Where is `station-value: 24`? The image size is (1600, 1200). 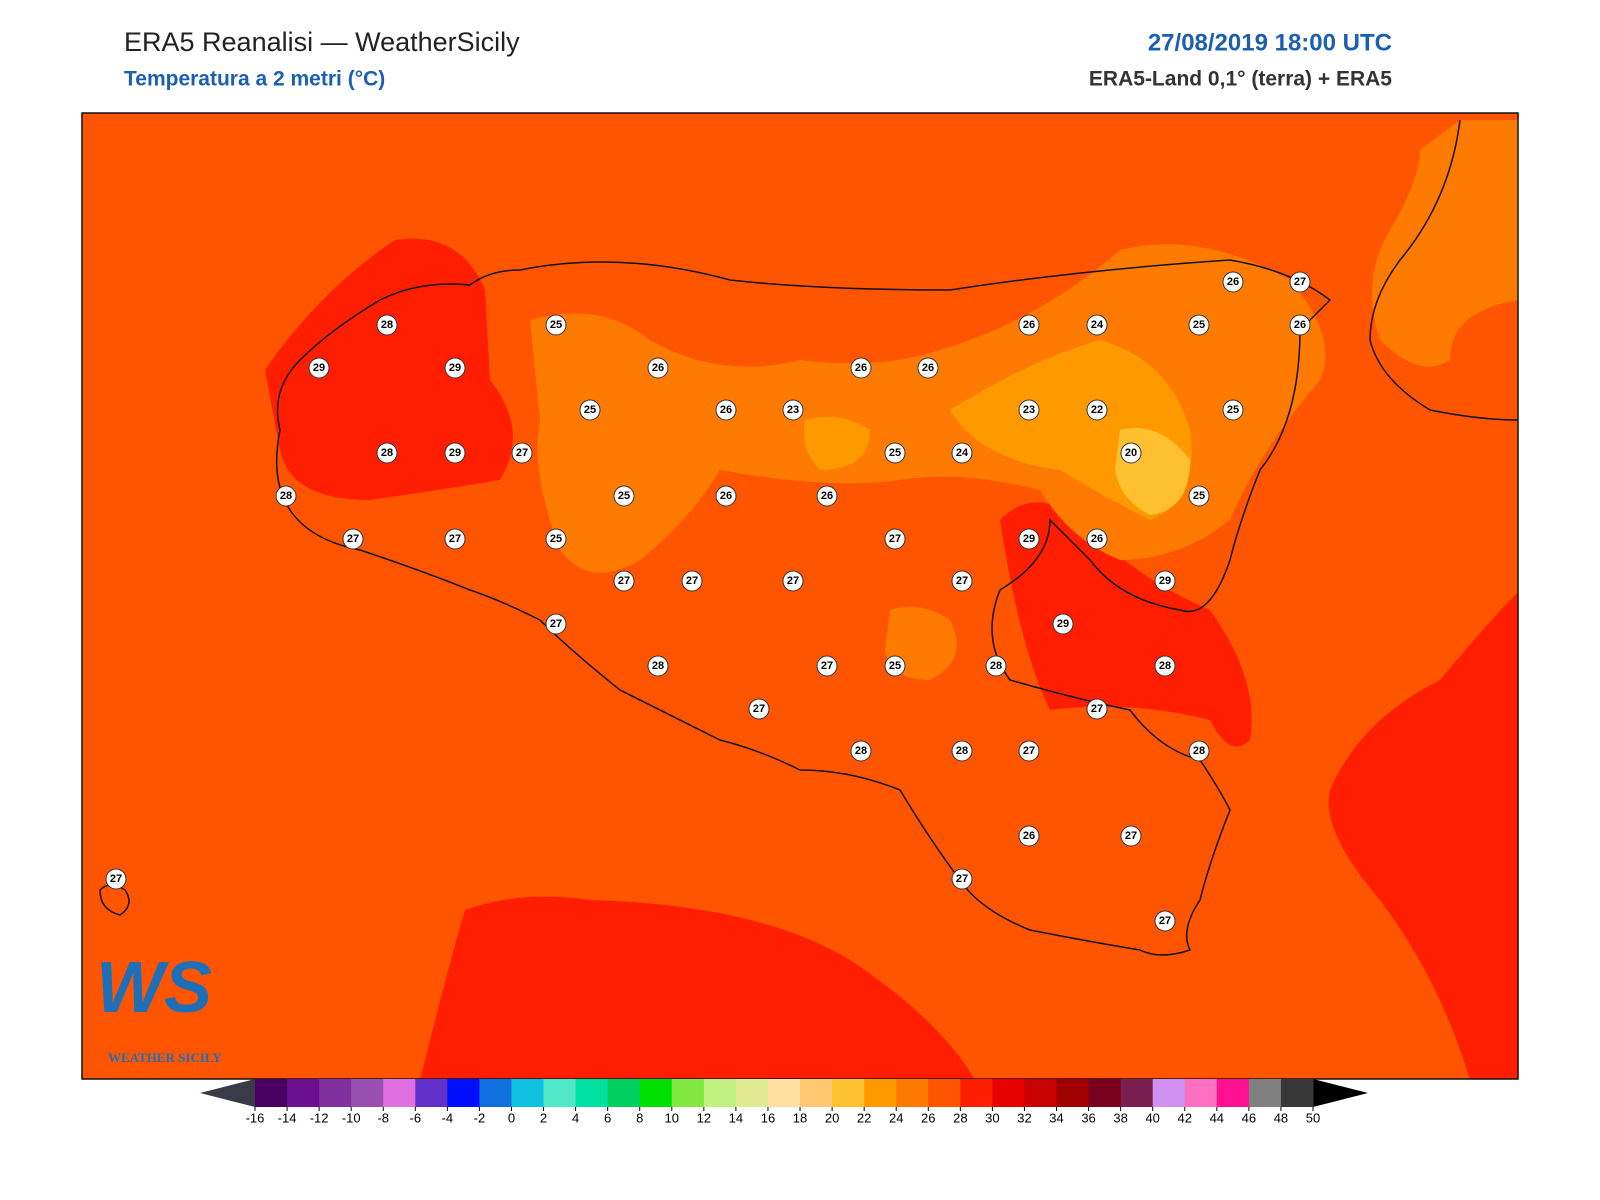
station-value: 24 is located at coordinates (962, 453).